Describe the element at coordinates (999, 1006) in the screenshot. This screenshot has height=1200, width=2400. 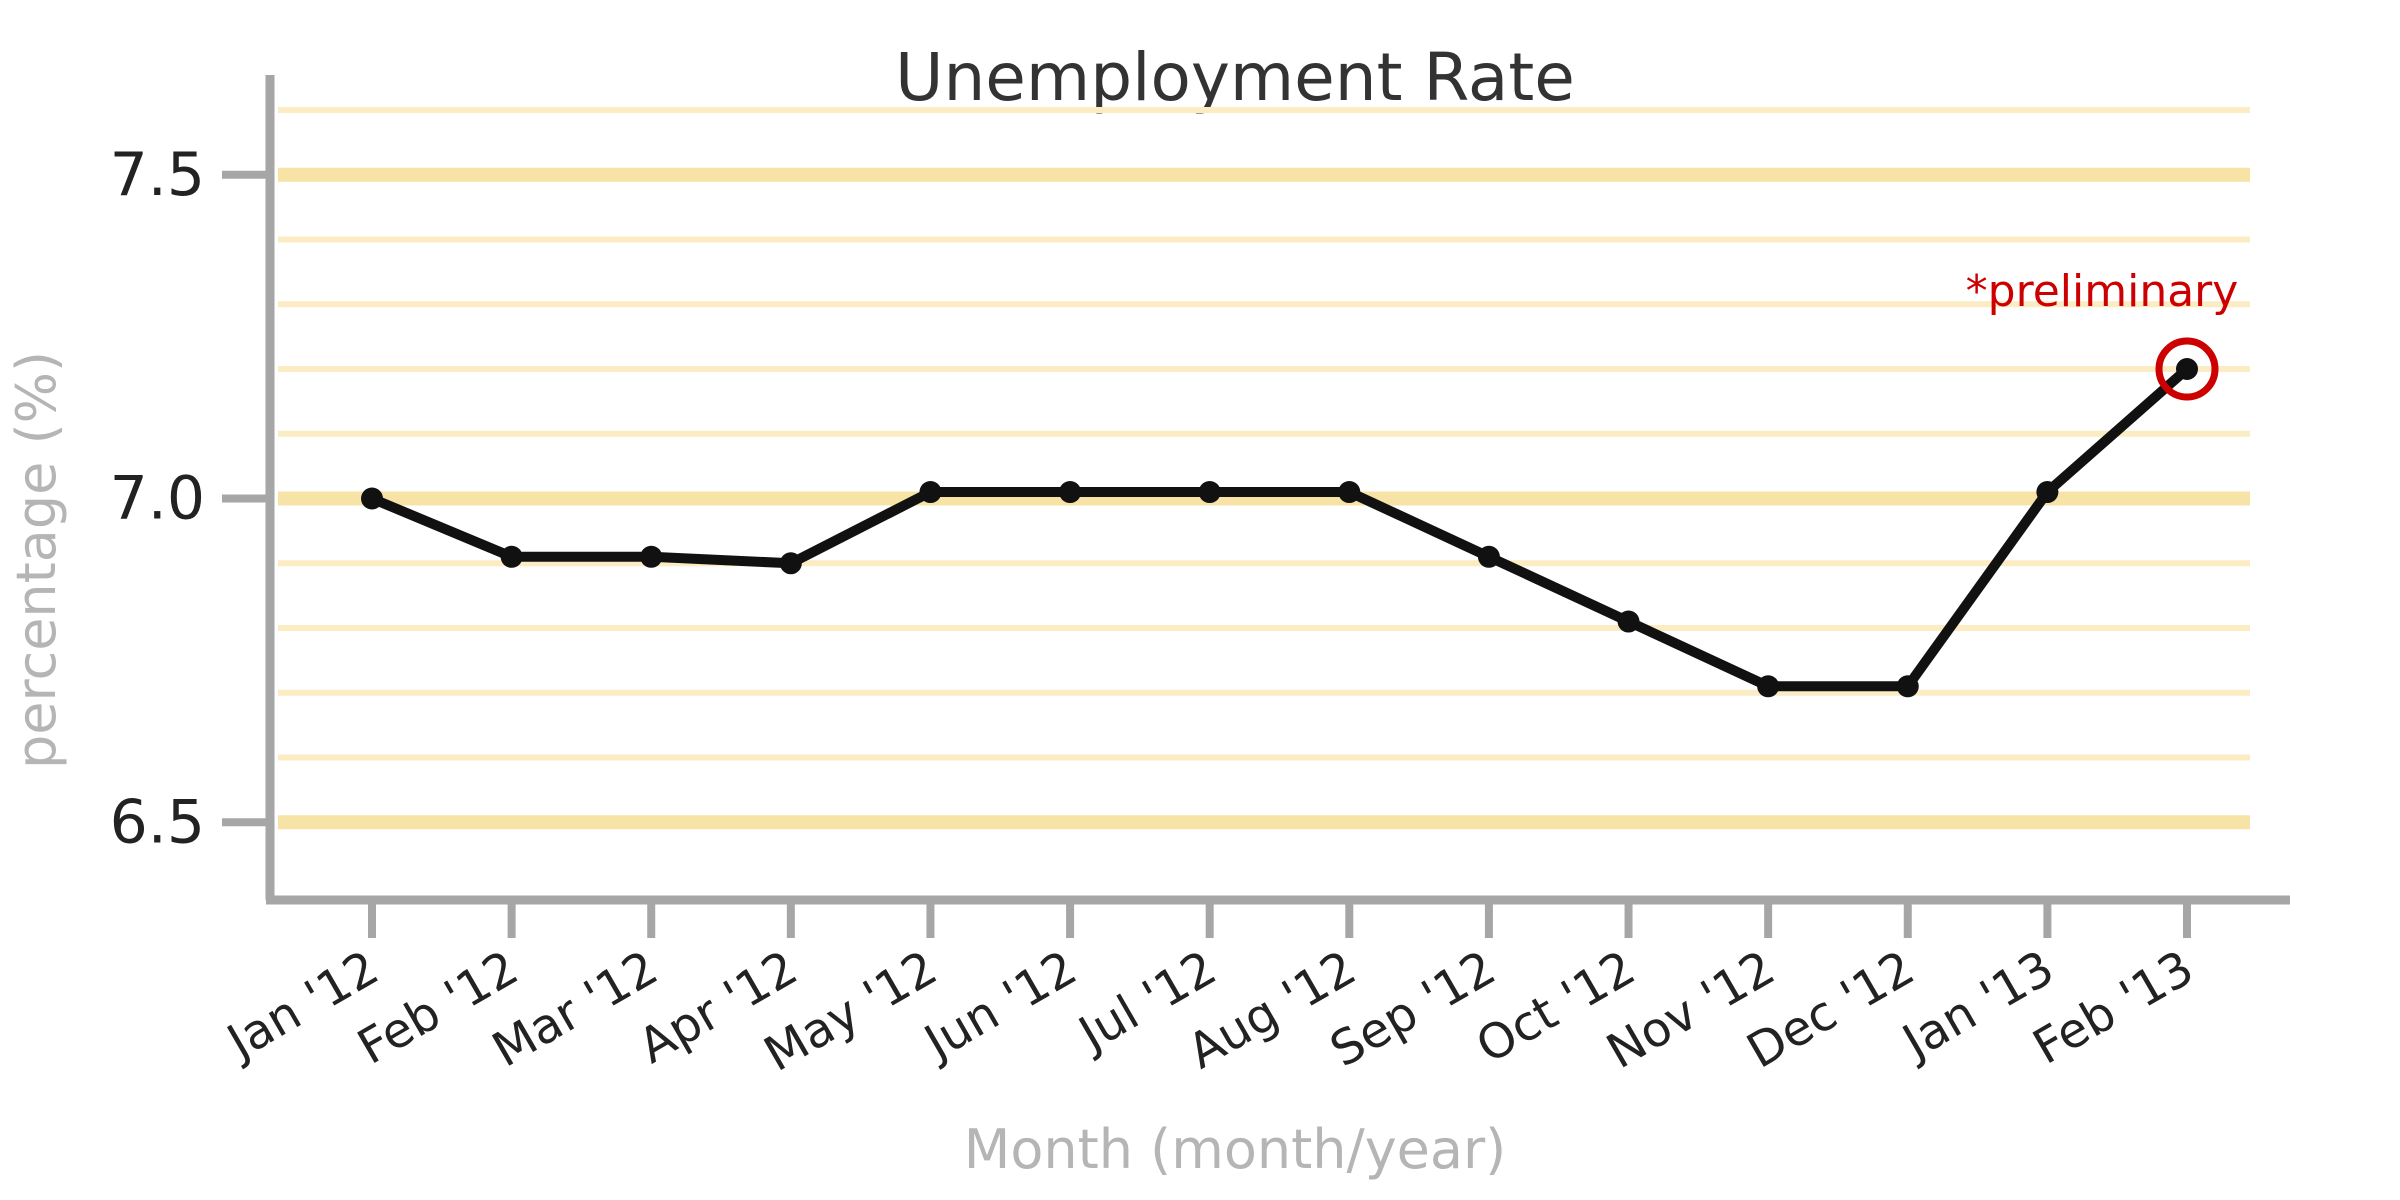
I see `x-tick-label: Jun '12` at that location.